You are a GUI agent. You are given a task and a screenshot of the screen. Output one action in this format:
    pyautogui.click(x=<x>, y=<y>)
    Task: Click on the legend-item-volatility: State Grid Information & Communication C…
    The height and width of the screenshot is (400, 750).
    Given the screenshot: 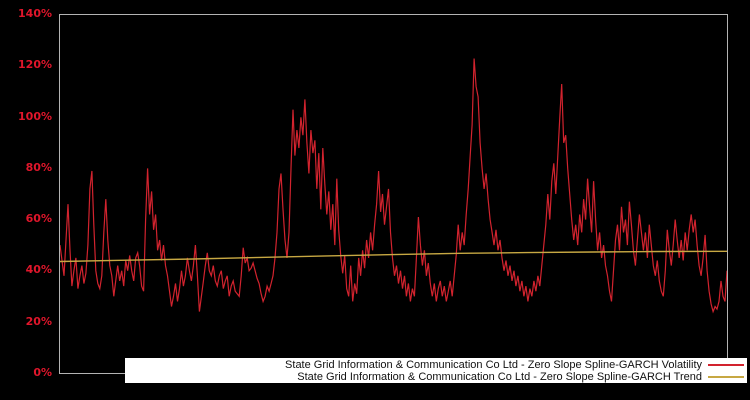 What is the action you would take?
    pyautogui.click(x=436, y=365)
    